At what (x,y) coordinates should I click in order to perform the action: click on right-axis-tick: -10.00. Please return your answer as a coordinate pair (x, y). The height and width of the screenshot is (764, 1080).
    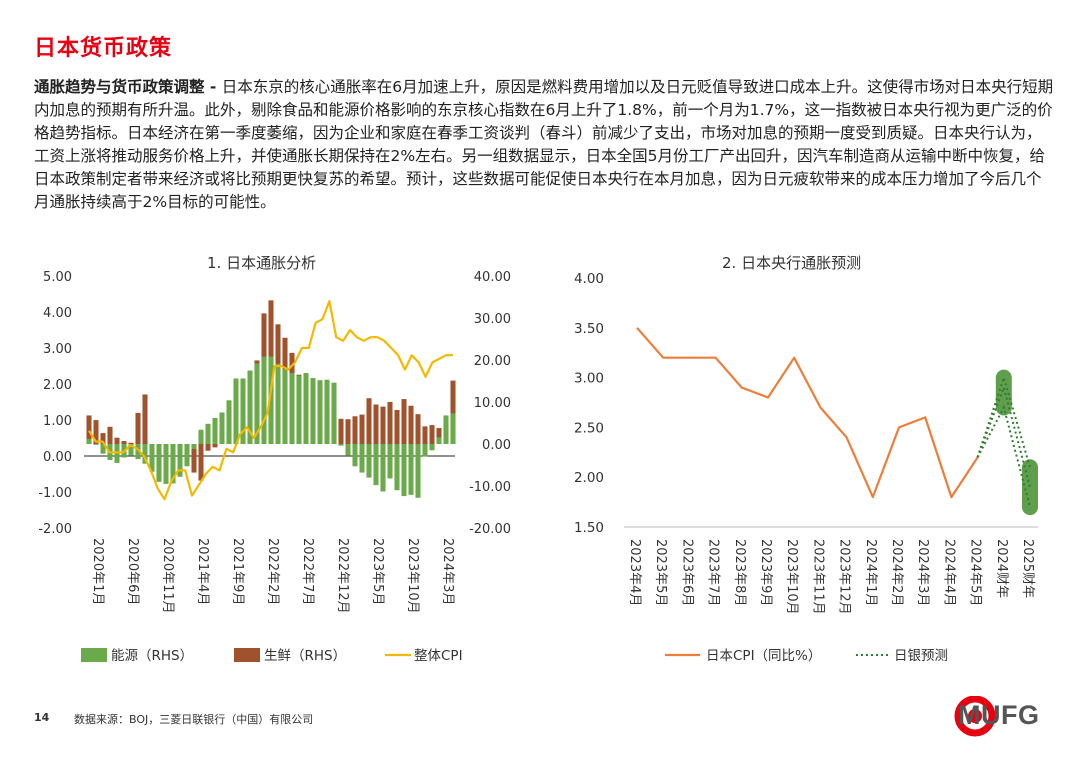
    Looking at the image, I should click on (490, 487).